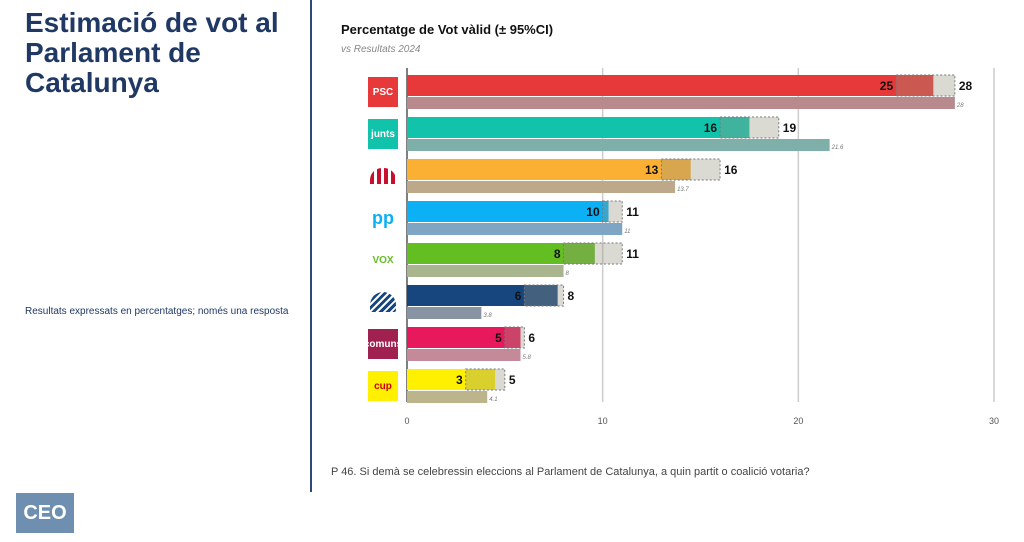 The width and height of the screenshot is (1024, 542). I want to click on result-2024-label: 8, so click(568, 274).